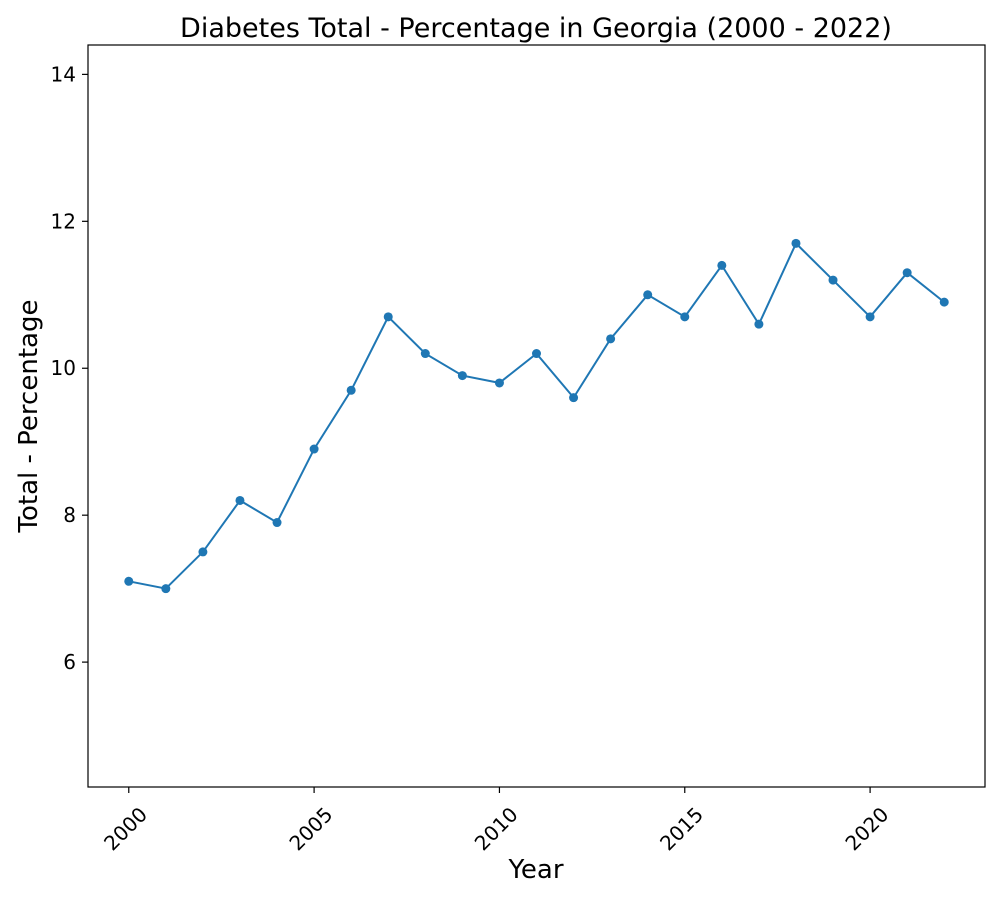  Describe the element at coordinates (69, 515) in the screenshot. I see `y-tick-label: 8` at that location.